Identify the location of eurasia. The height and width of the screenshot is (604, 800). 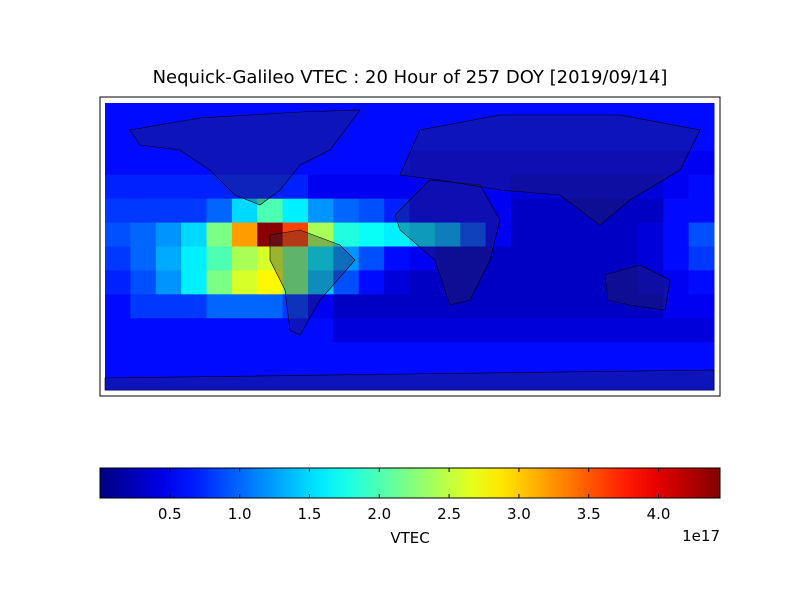
(550, 170).